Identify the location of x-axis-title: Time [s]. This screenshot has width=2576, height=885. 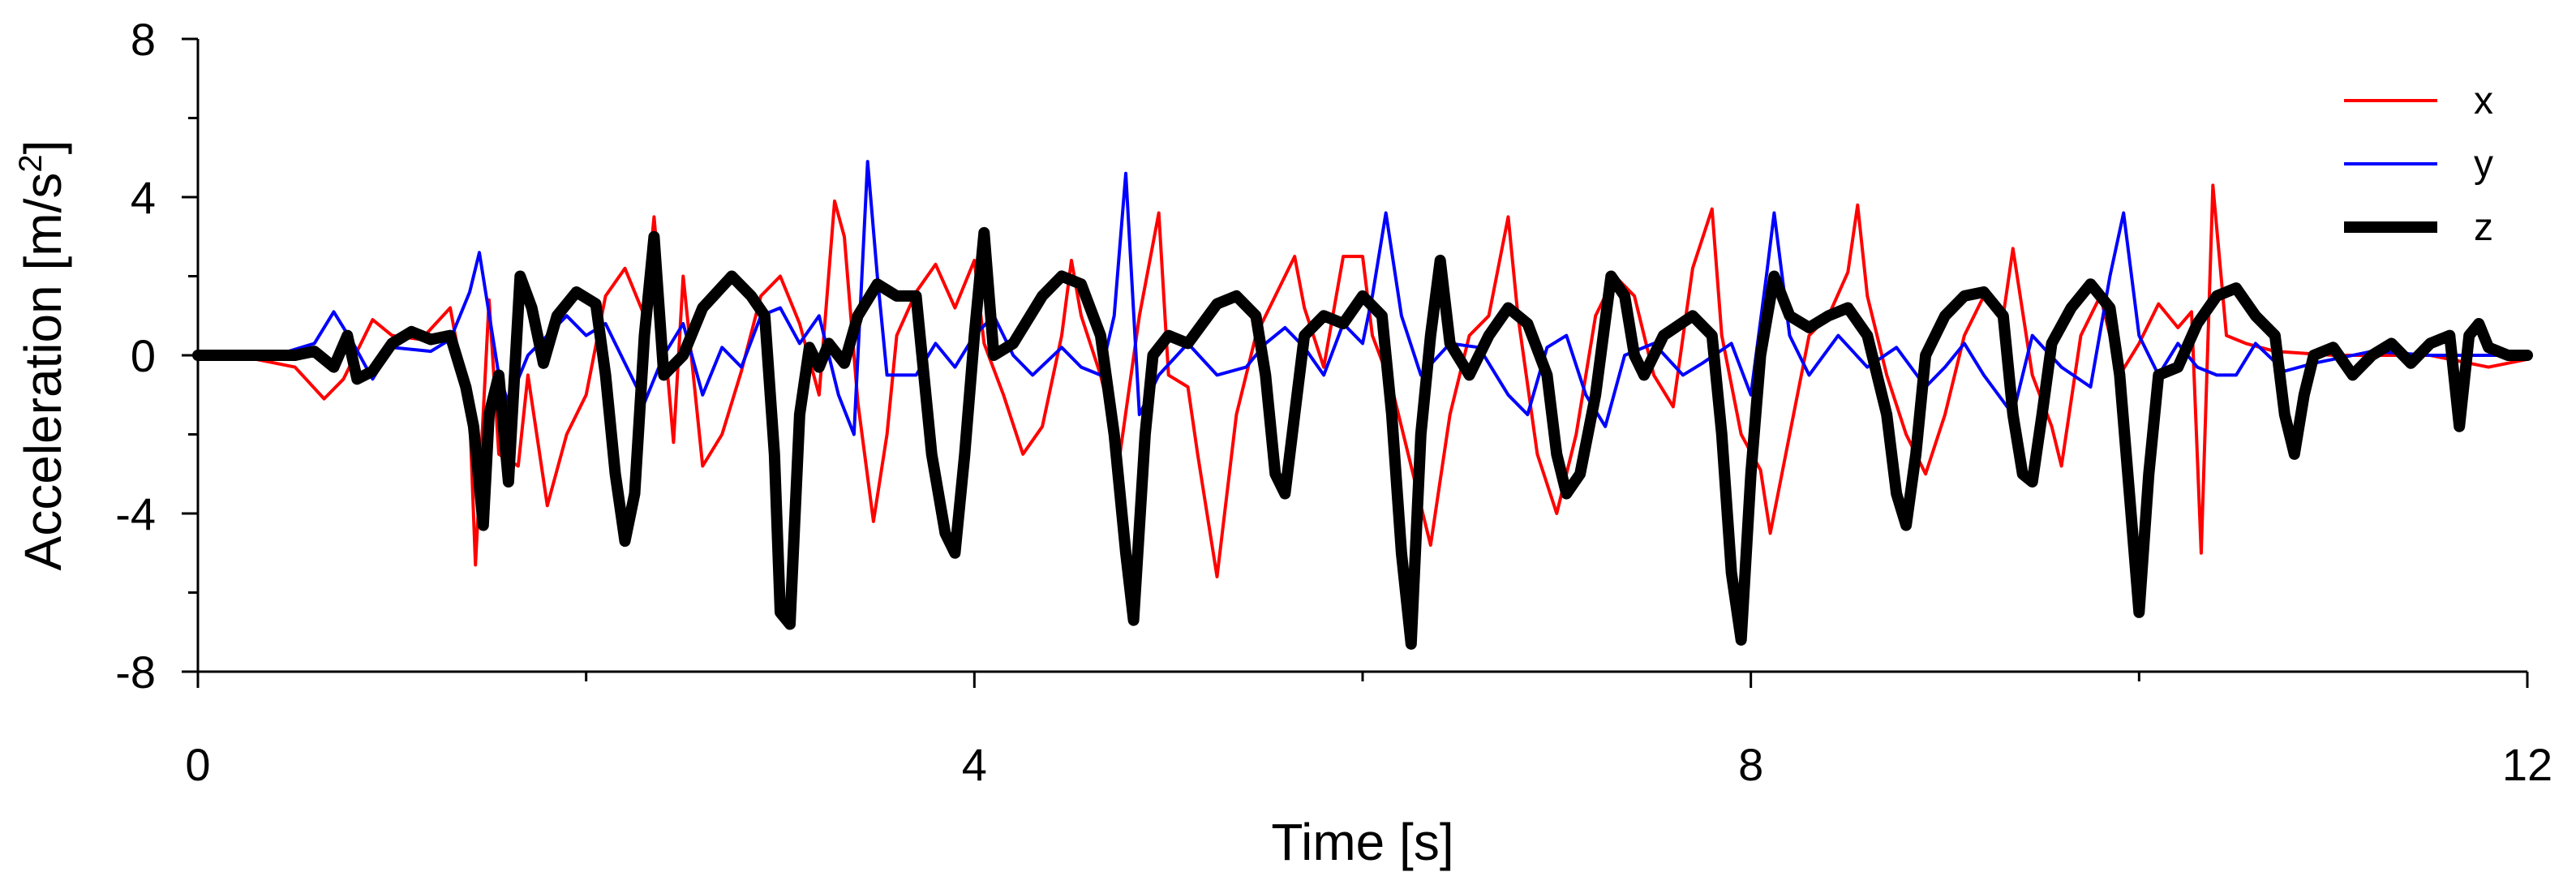
(1362, 842).